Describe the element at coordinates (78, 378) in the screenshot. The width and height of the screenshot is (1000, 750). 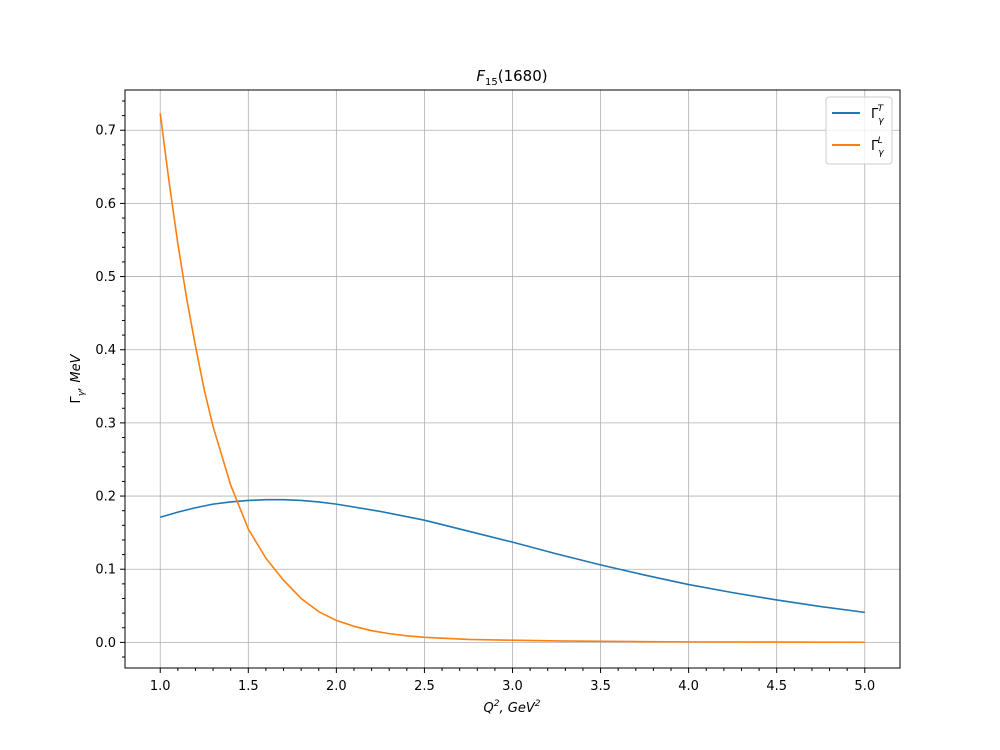
I see `y-axis-label: Γγ, MeV` at that location.